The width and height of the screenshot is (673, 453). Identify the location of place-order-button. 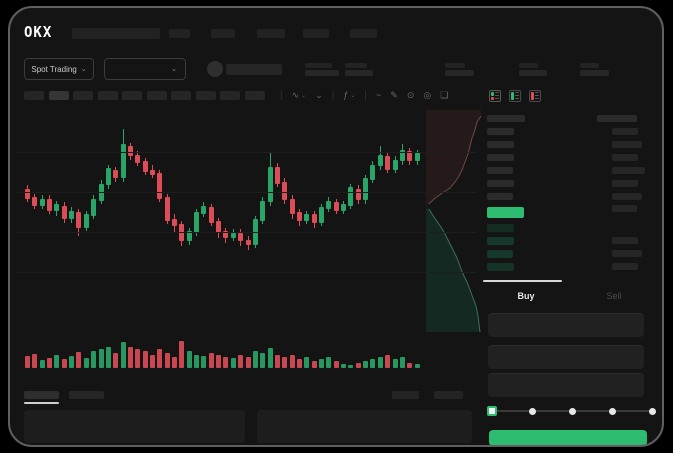
(568, 437).